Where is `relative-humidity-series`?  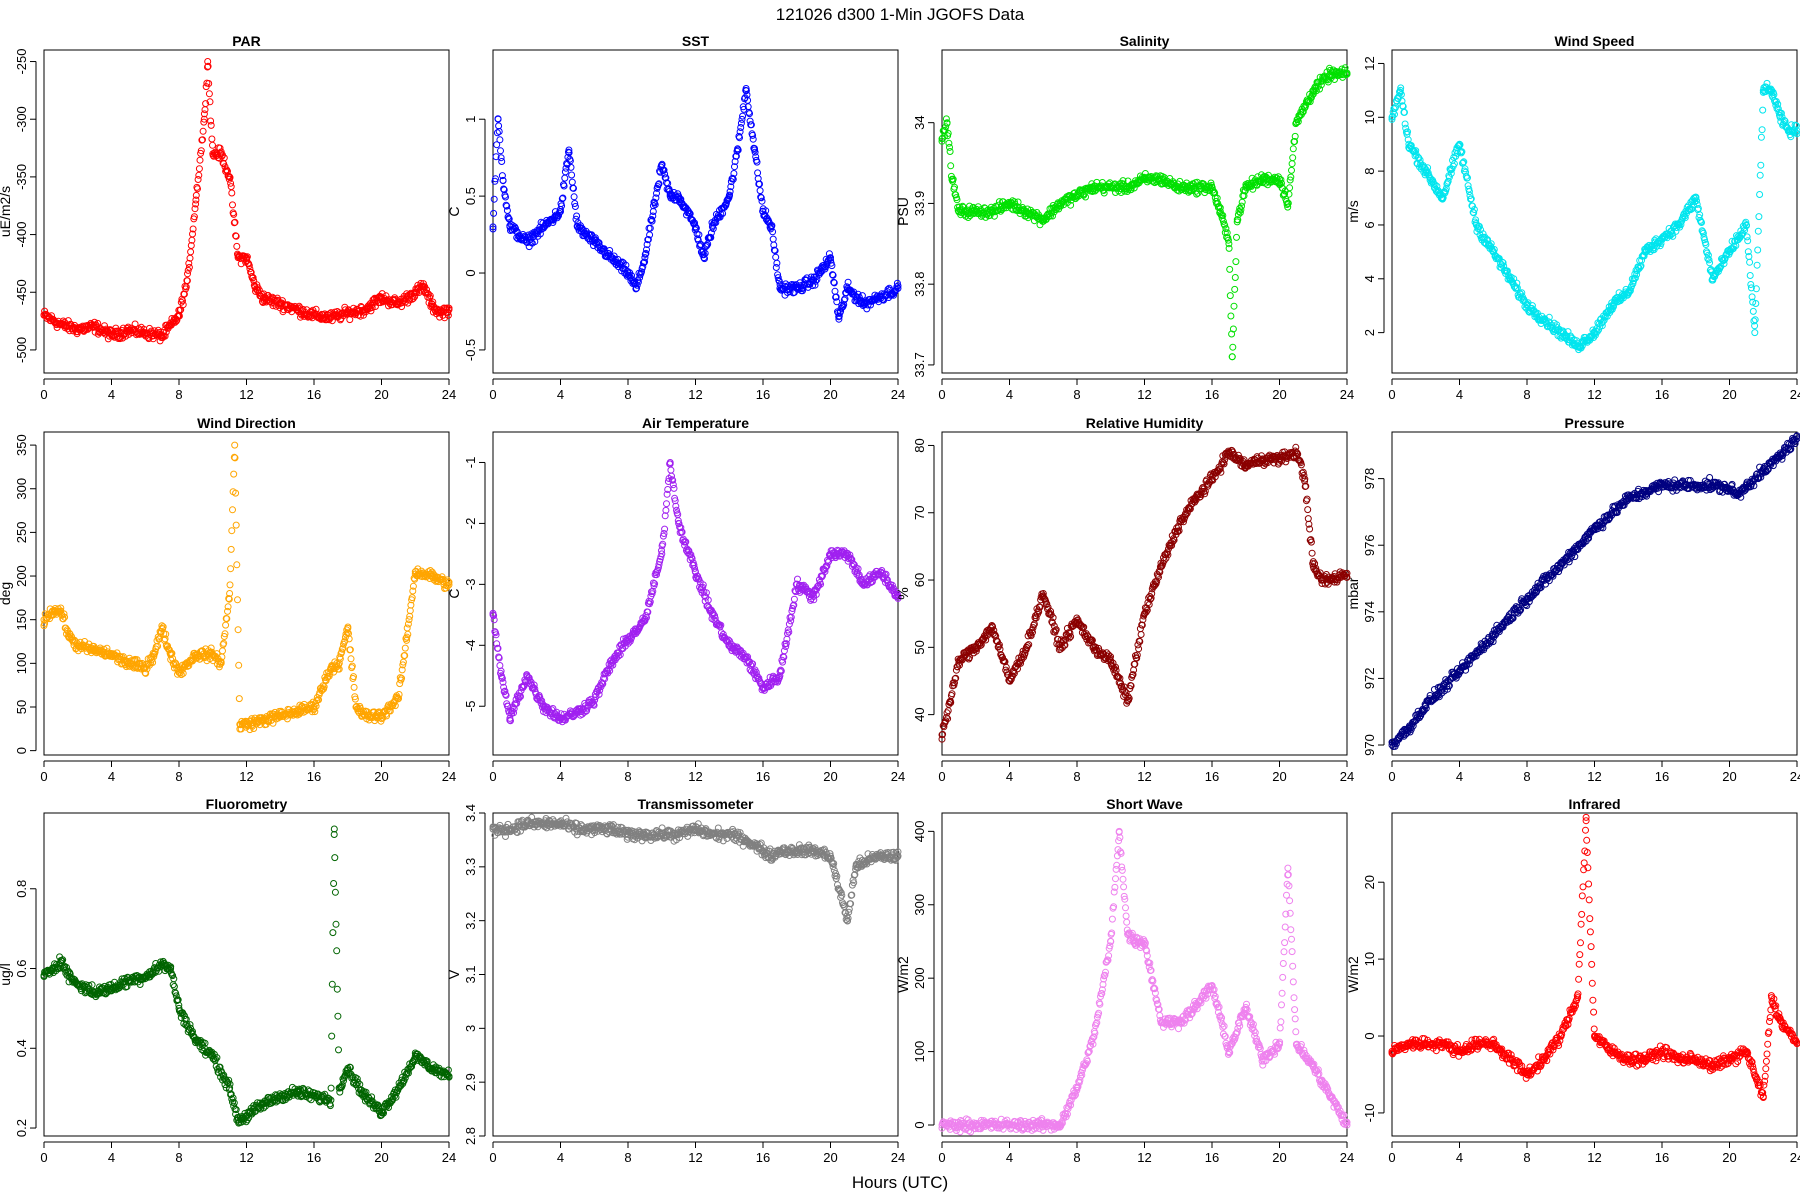 relative-humidity-series is located at coordinates (1144, 593).